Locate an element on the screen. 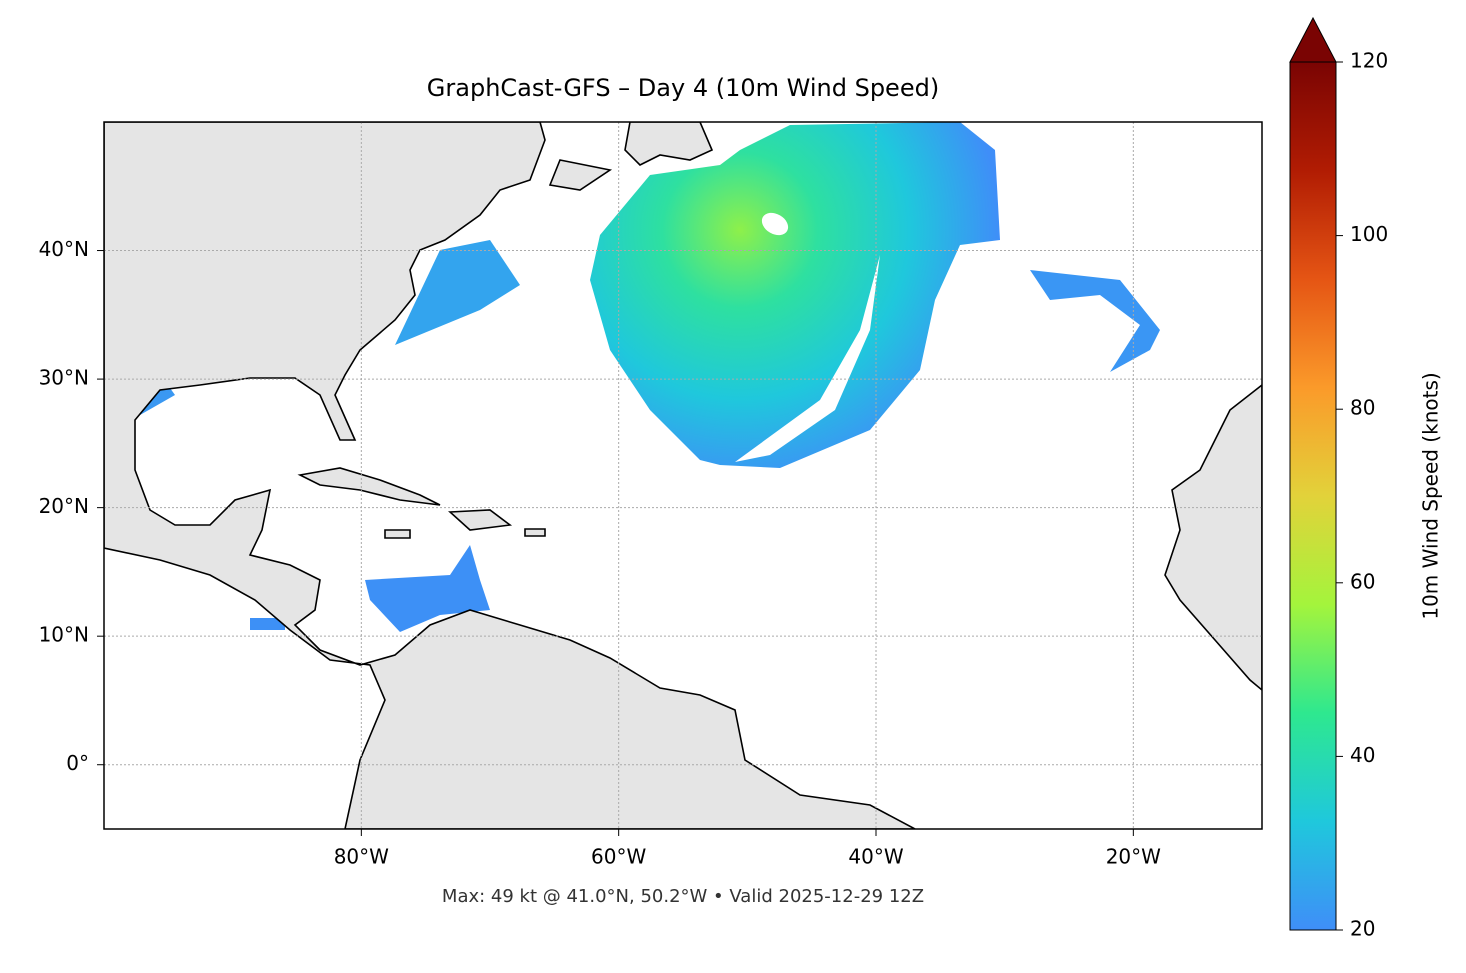  africa is located at coordinates (1213, 537).